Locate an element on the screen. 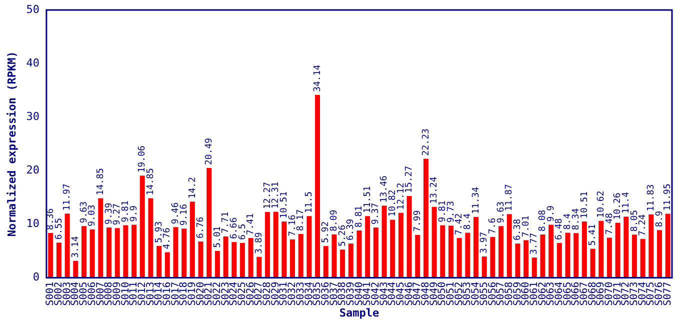 This screenshot has width=690, height=320. data-label: 9.03 is located at coordinates (93, 215).